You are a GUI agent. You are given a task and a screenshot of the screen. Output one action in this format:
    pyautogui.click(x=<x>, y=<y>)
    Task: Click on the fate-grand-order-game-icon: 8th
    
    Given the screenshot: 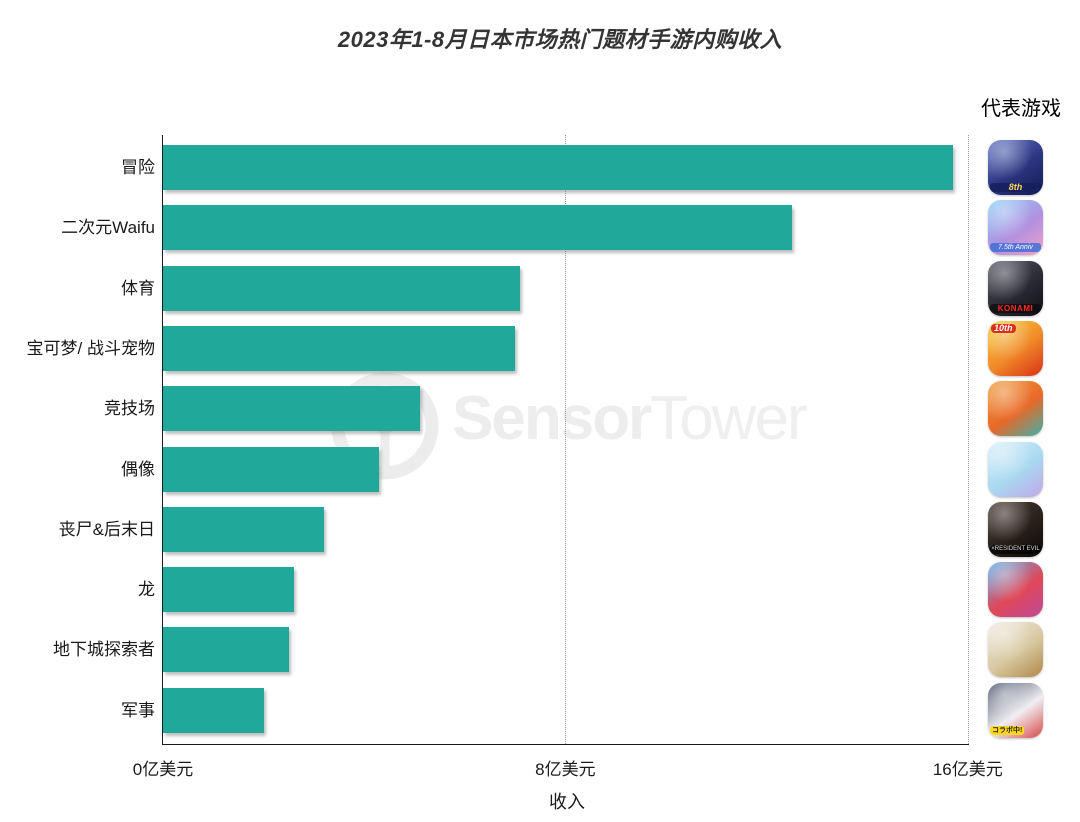 What is the action you would take?
    pyautogui.click(x=1015, y=167)
    